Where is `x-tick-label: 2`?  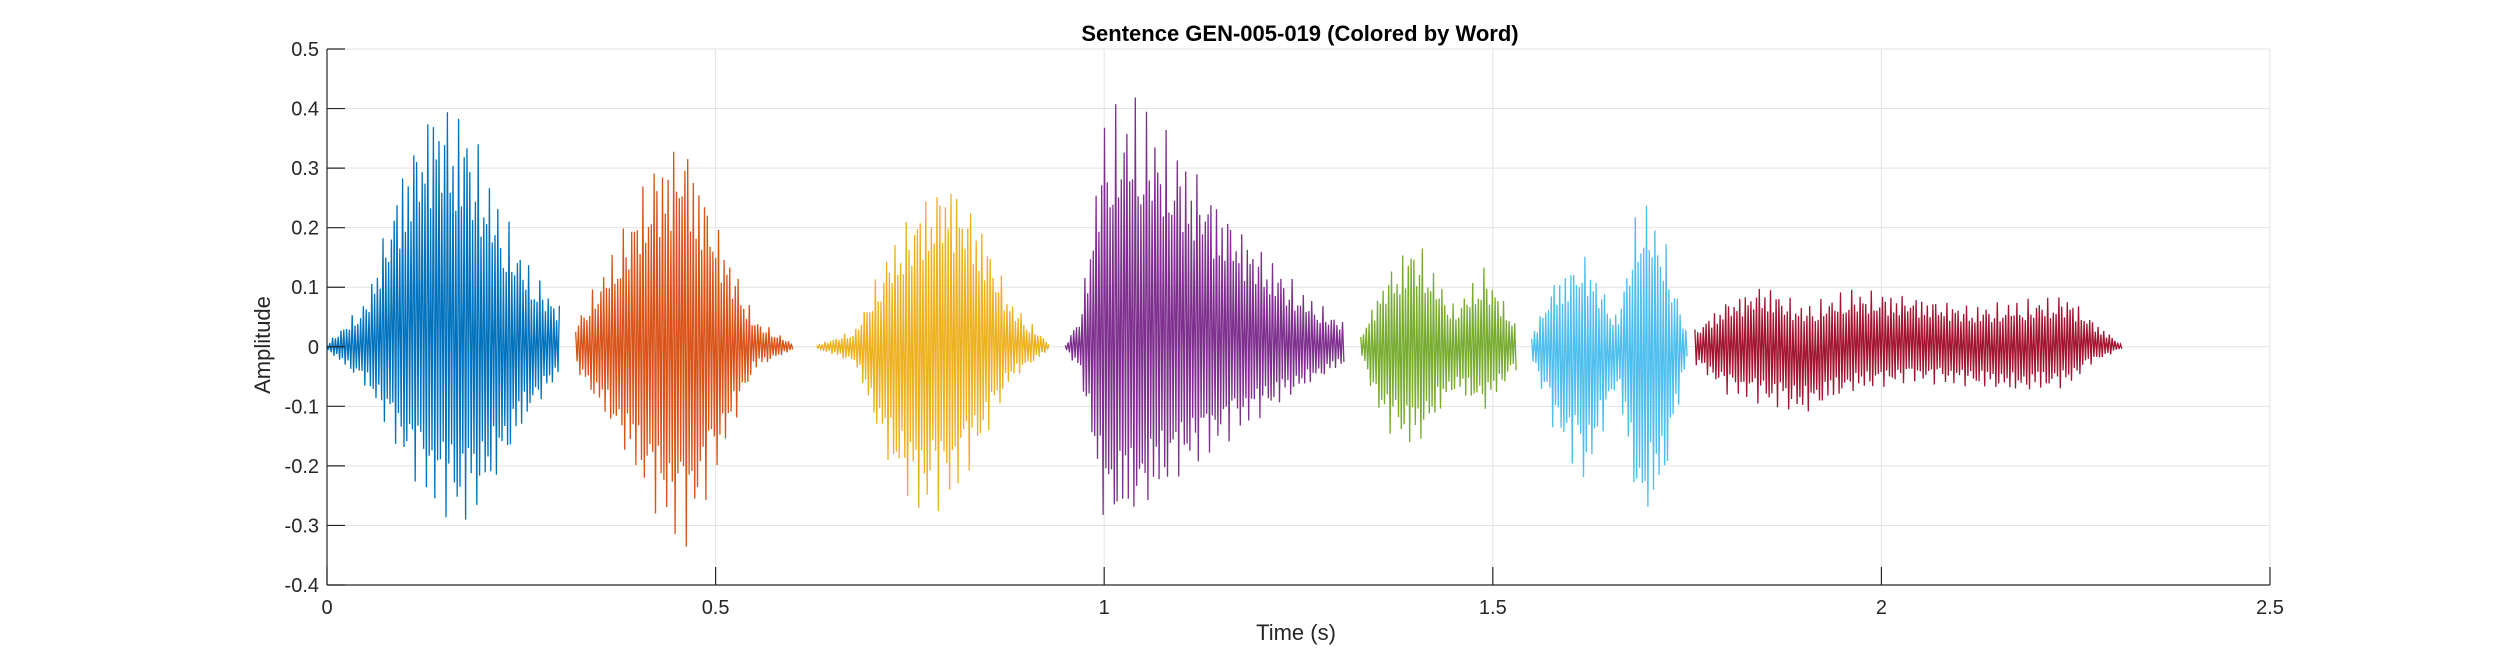
x-tick-label: 2 is located at coordinates (1881, 608).